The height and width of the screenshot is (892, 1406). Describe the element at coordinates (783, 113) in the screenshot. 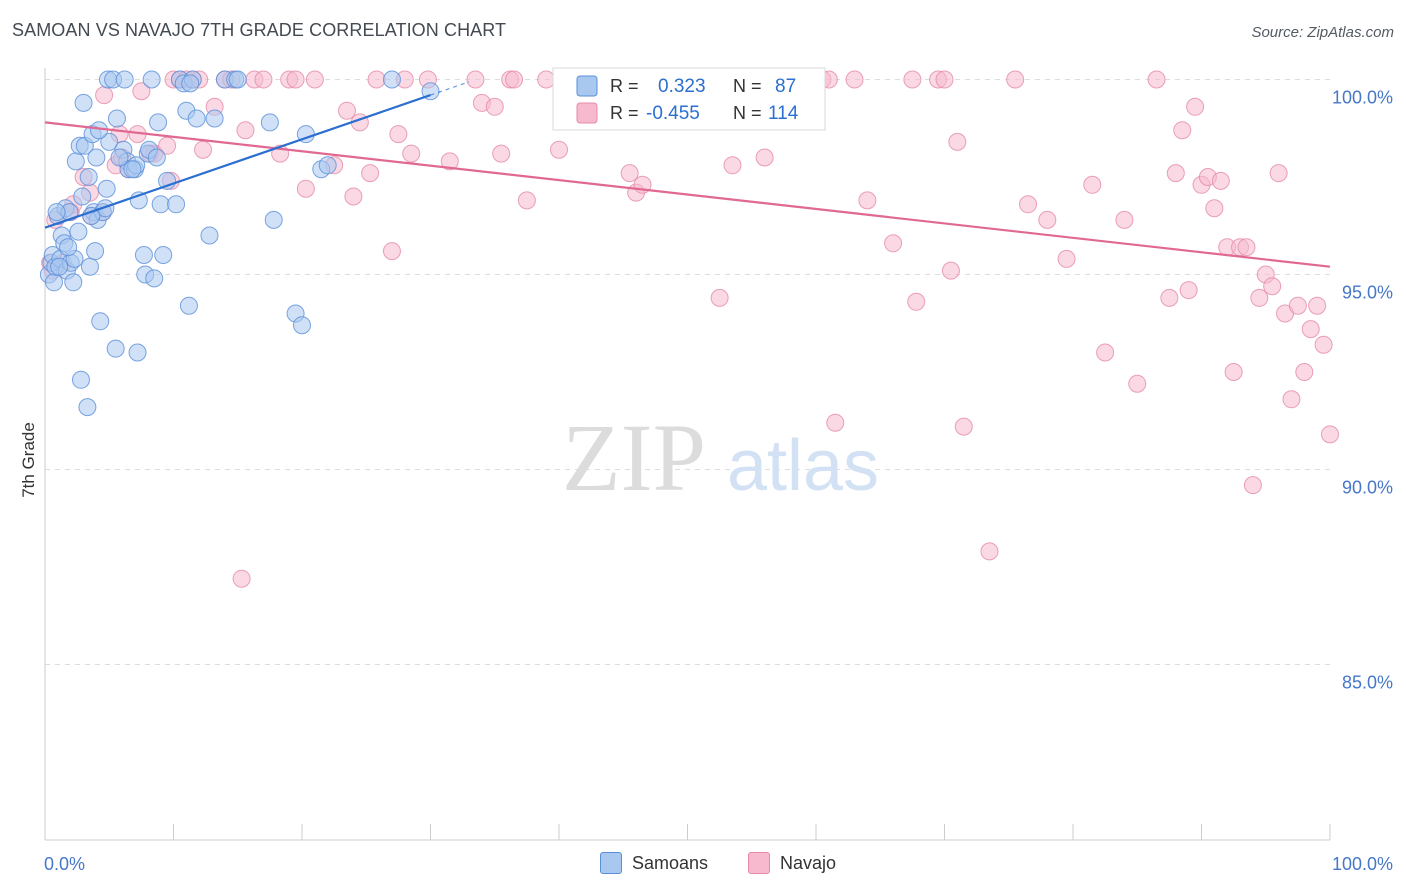

I see `legend-n-value-navajo: 114` at that location.